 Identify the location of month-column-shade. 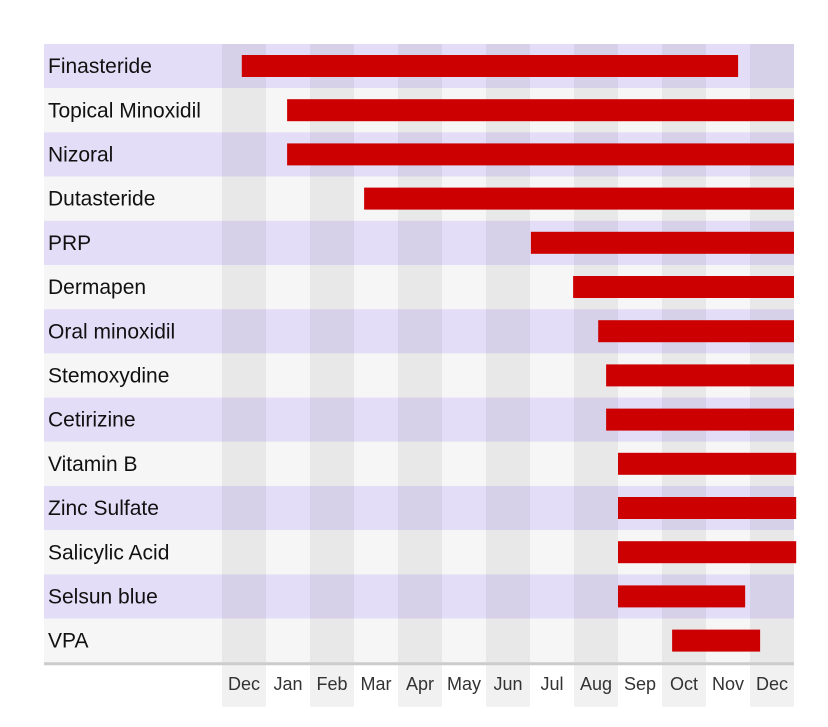
(244, 375).